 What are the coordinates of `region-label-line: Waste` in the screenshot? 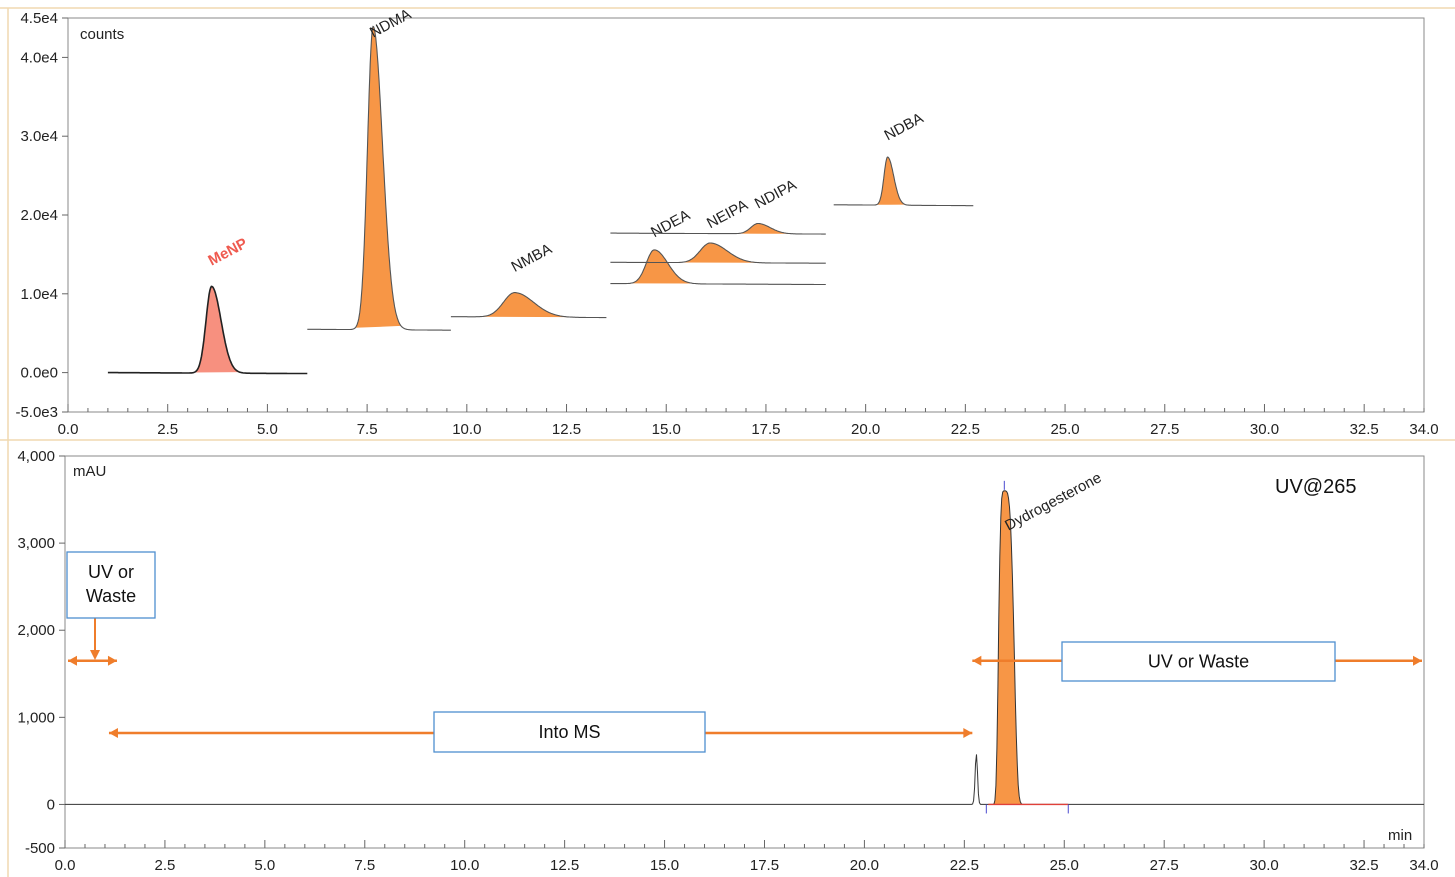 It's located at (111, 596).